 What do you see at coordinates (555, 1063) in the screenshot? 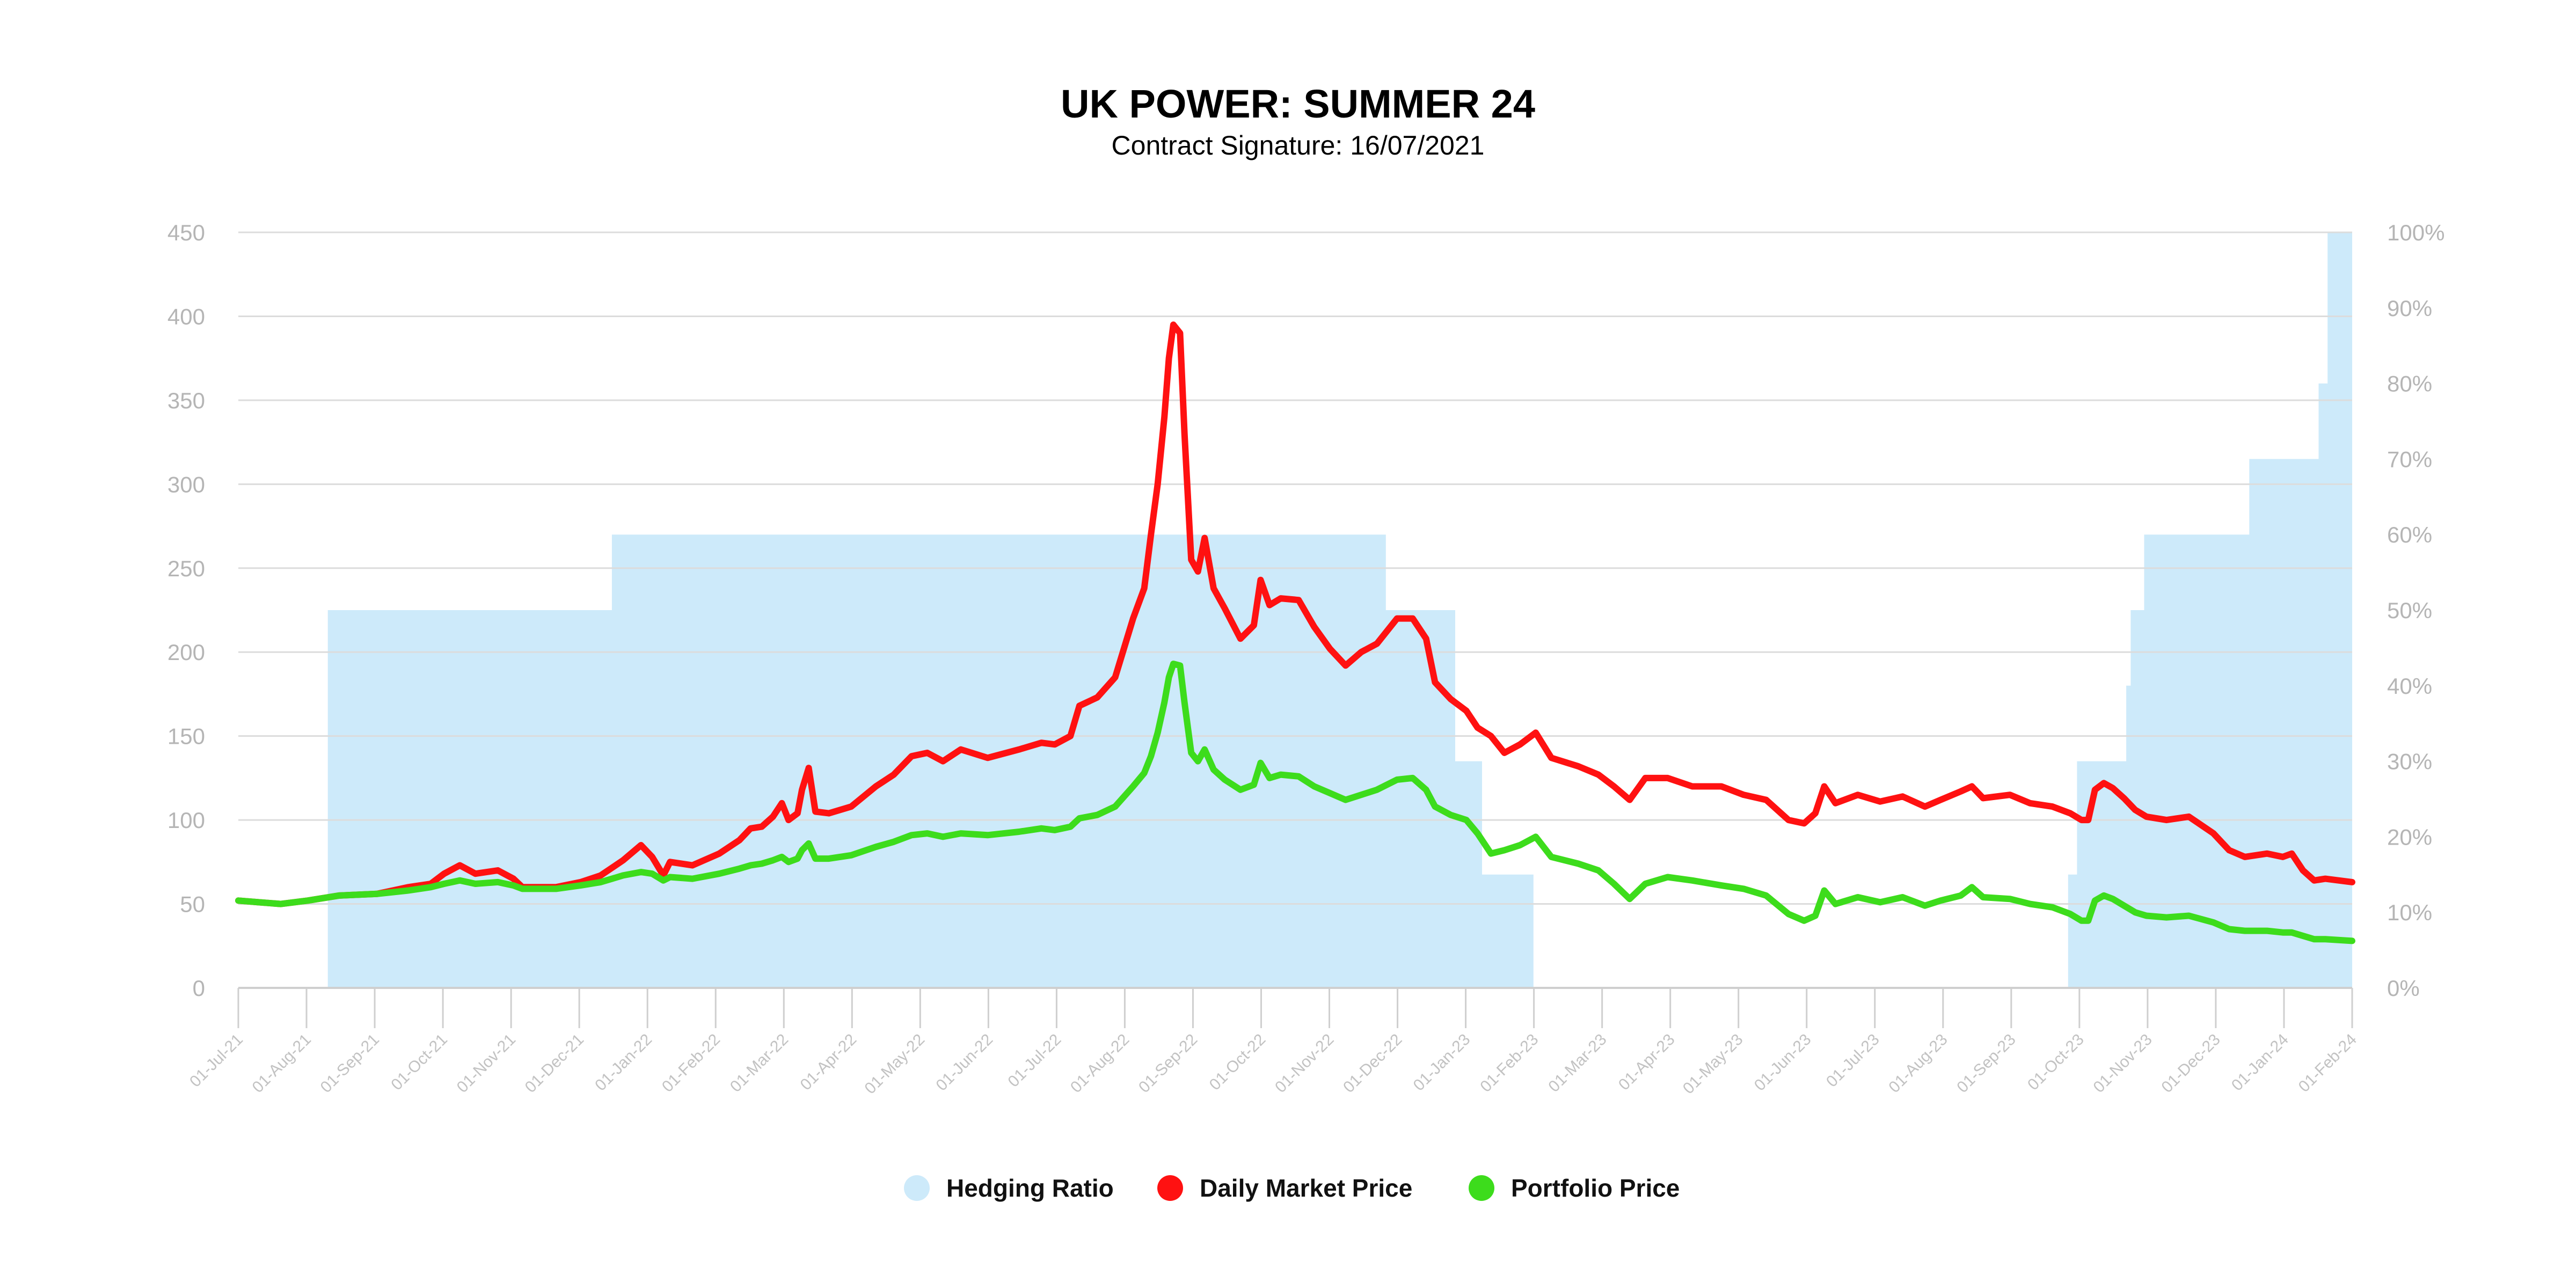
I see `x-tick-label: 01-Dec-21` at bounding box center [555, 1063].